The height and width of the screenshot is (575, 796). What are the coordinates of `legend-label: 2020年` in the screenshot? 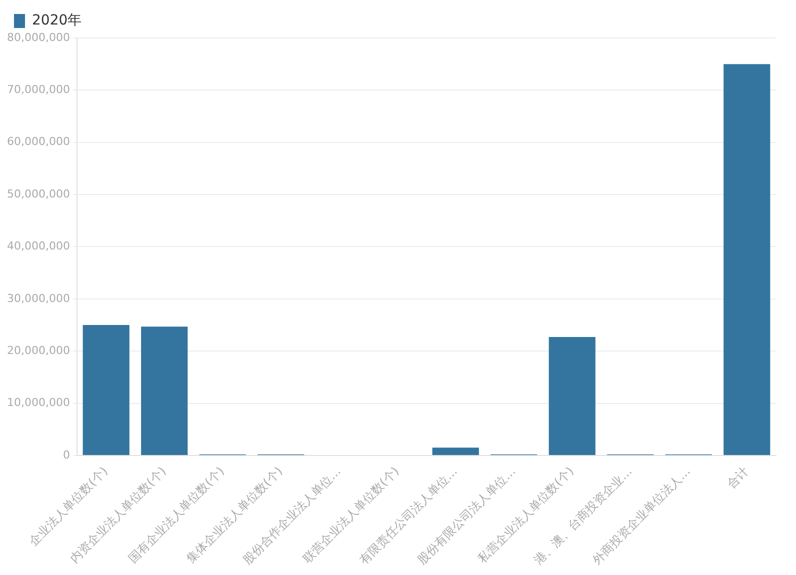 It's located at (57, 20).